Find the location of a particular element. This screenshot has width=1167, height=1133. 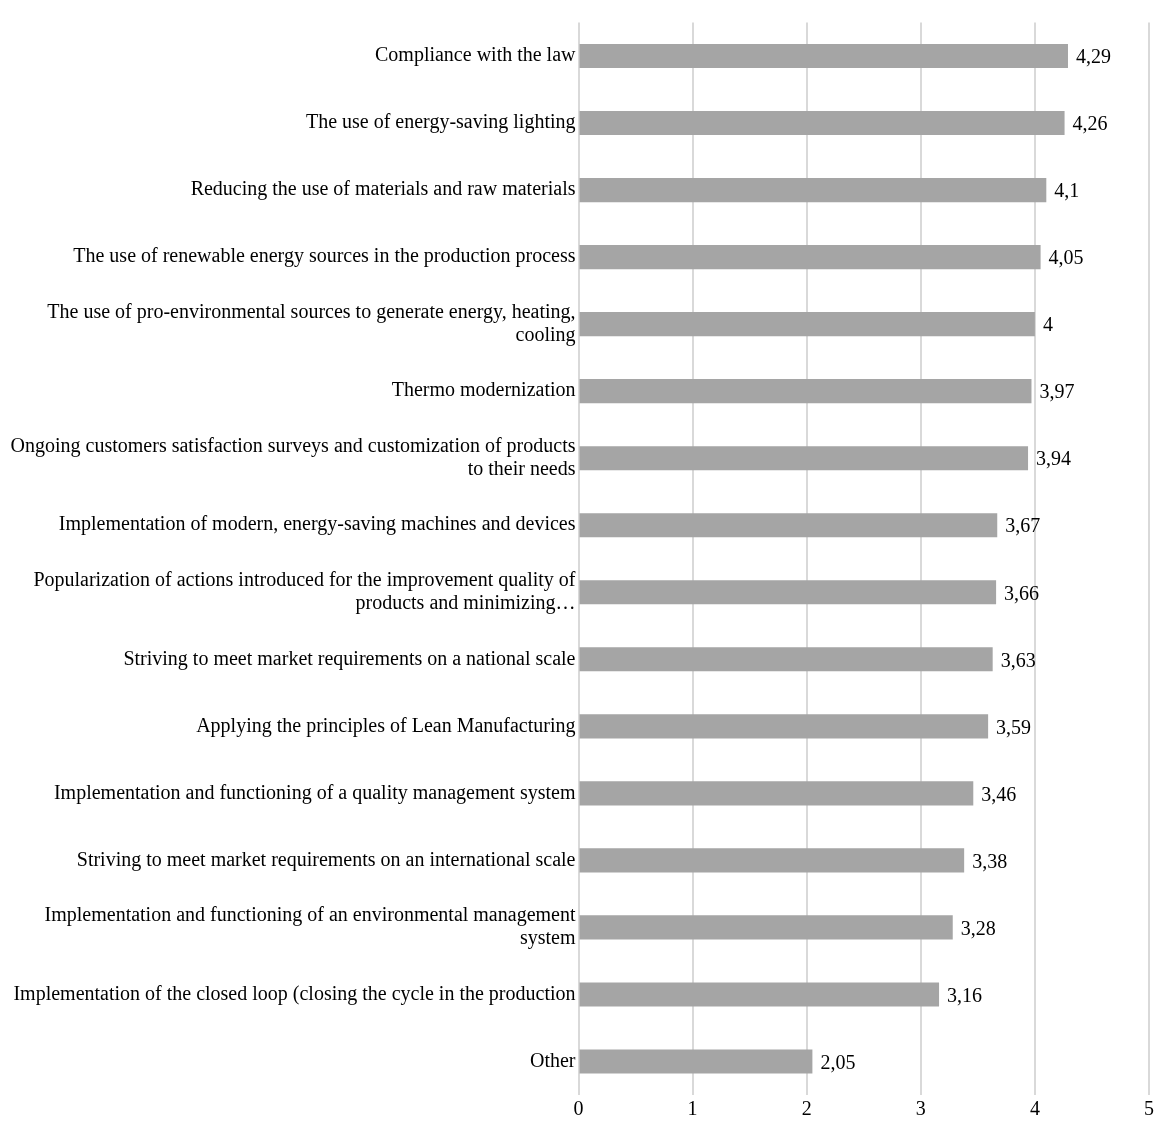

data-label: 3,63 is located at coordinates (1018, 659).